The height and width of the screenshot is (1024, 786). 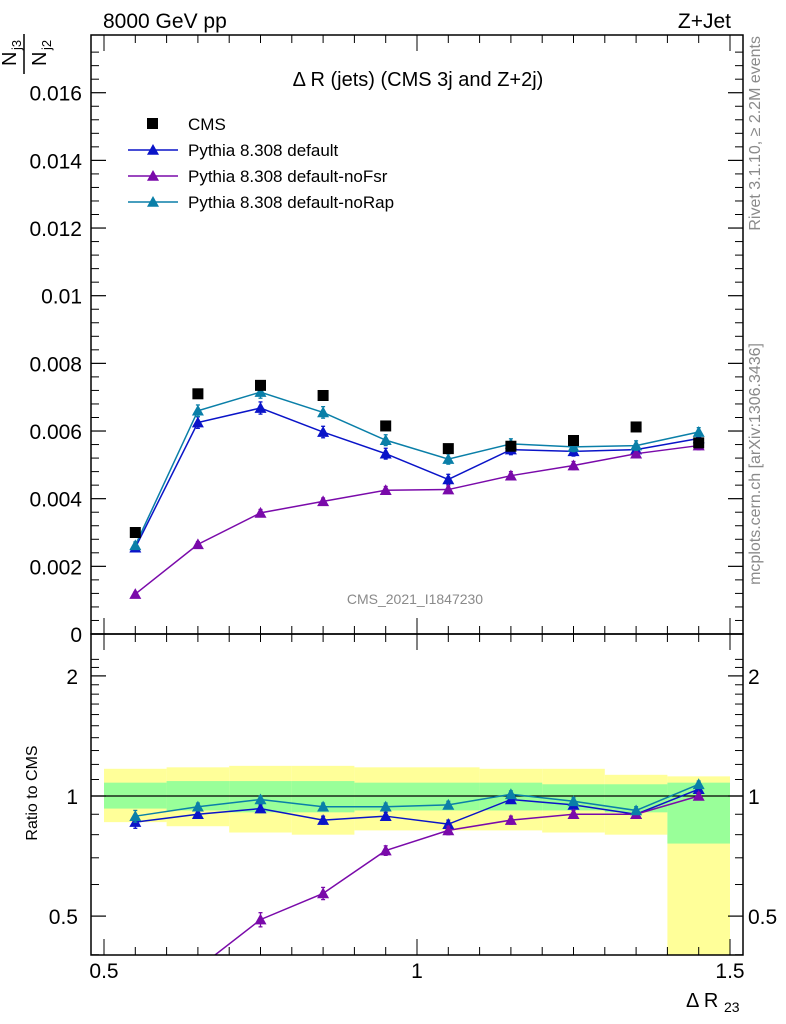 What do you see at coordinates (165, 21) in the screenshot?
I see `header-left: 8000 GeV pp` at bounding box center [165, 21].